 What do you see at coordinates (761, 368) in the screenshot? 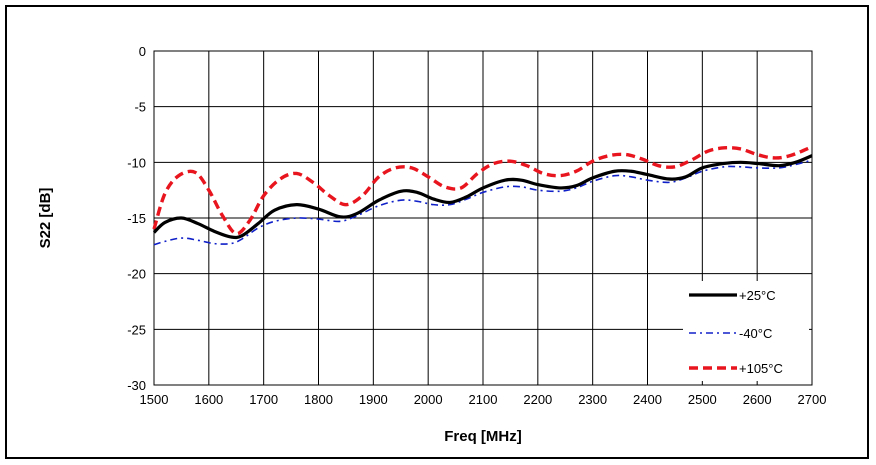
I see `legend-label-2: +105°C` at bounding box center [761, 368].